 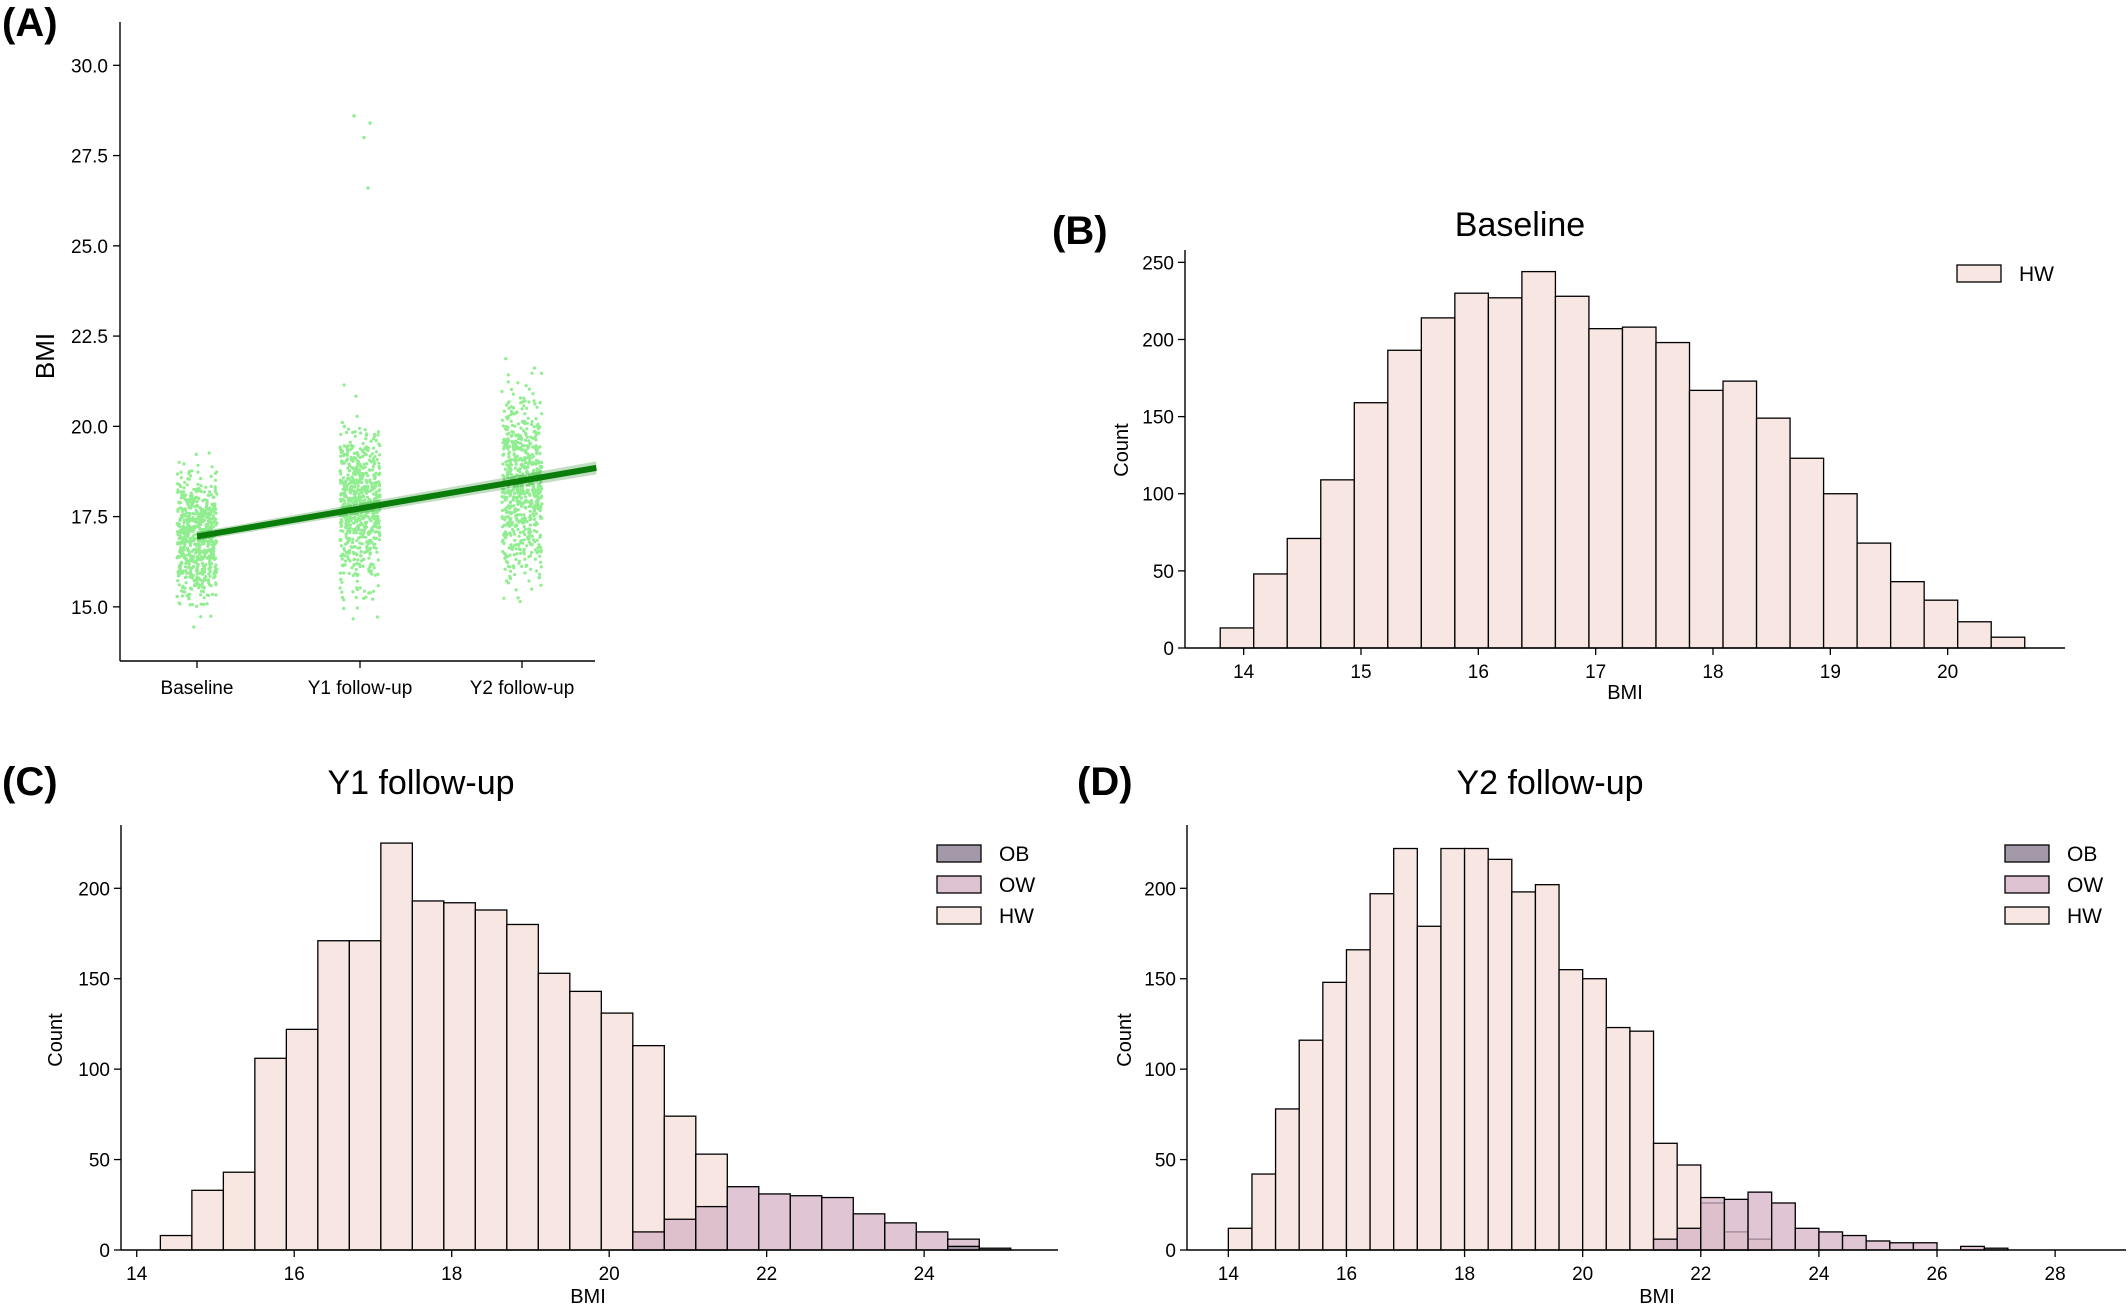 I want to click on panel-d-xtick-label: 24, so click(x=1819, y=1274).